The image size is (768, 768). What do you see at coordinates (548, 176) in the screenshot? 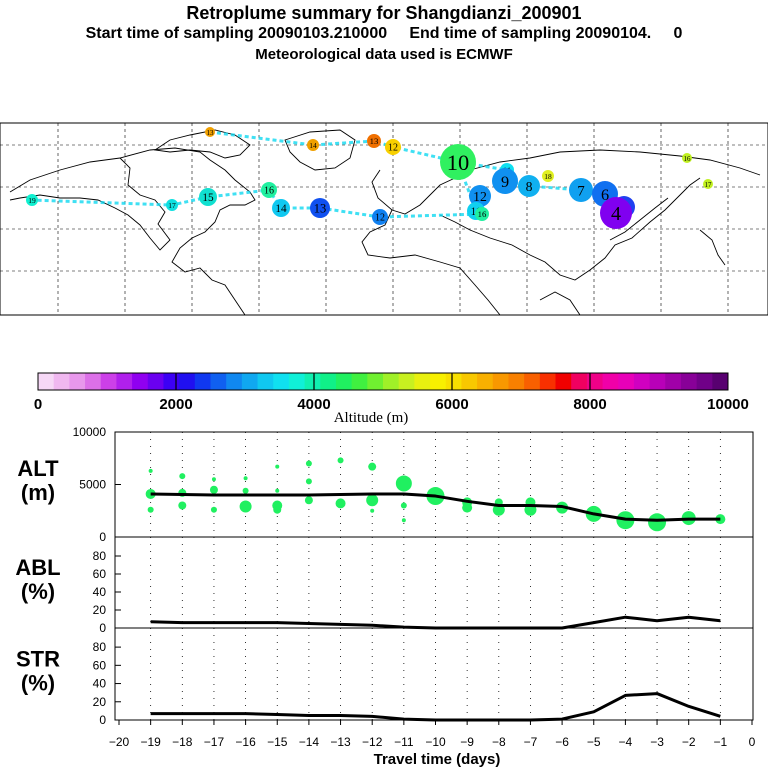
I see `cluster-label: 18` at bounding box center [548, 176].